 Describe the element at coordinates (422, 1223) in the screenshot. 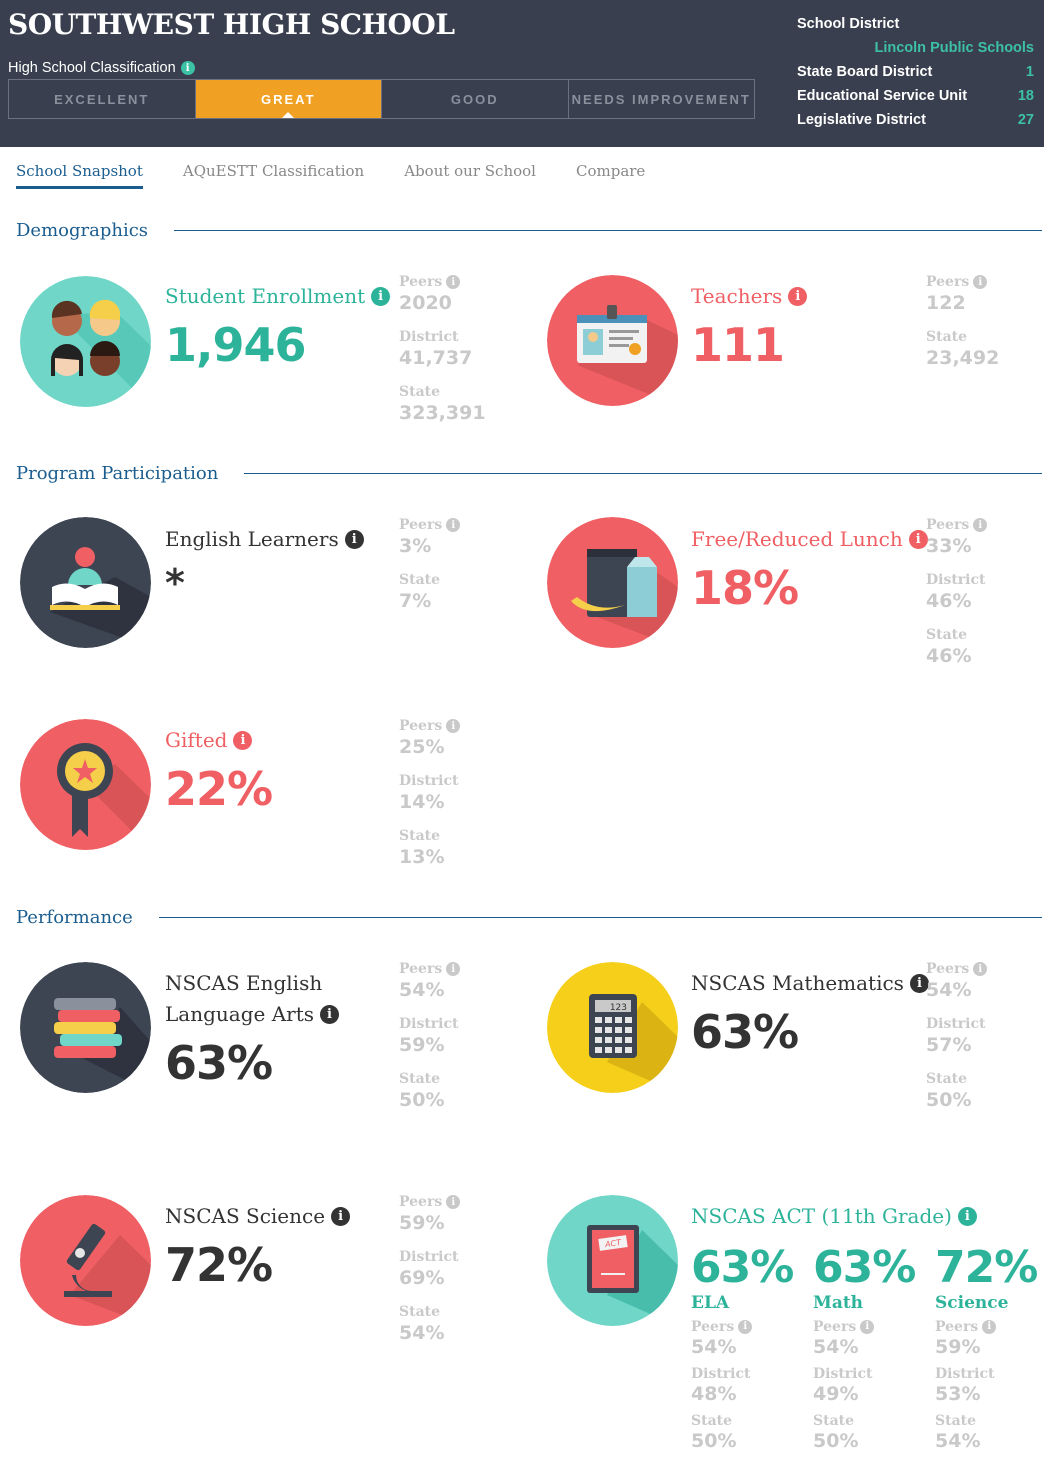

I see `comparison-value: 59%` at that location.